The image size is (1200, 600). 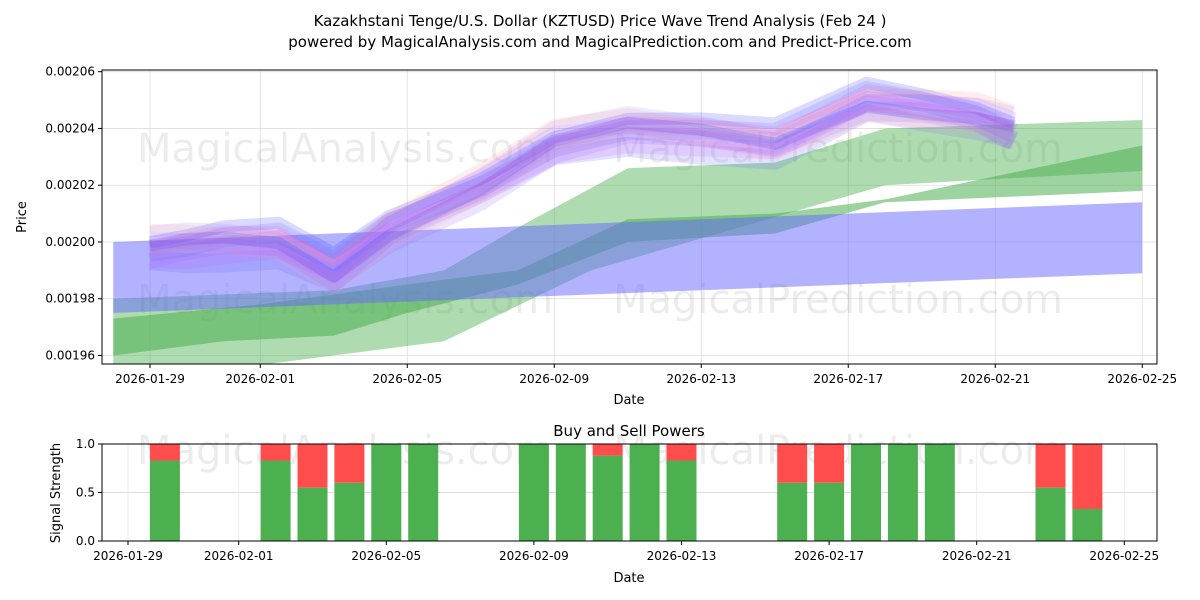 I want to click on y-tick-label: 0.00196, so click(x=70, y=355).